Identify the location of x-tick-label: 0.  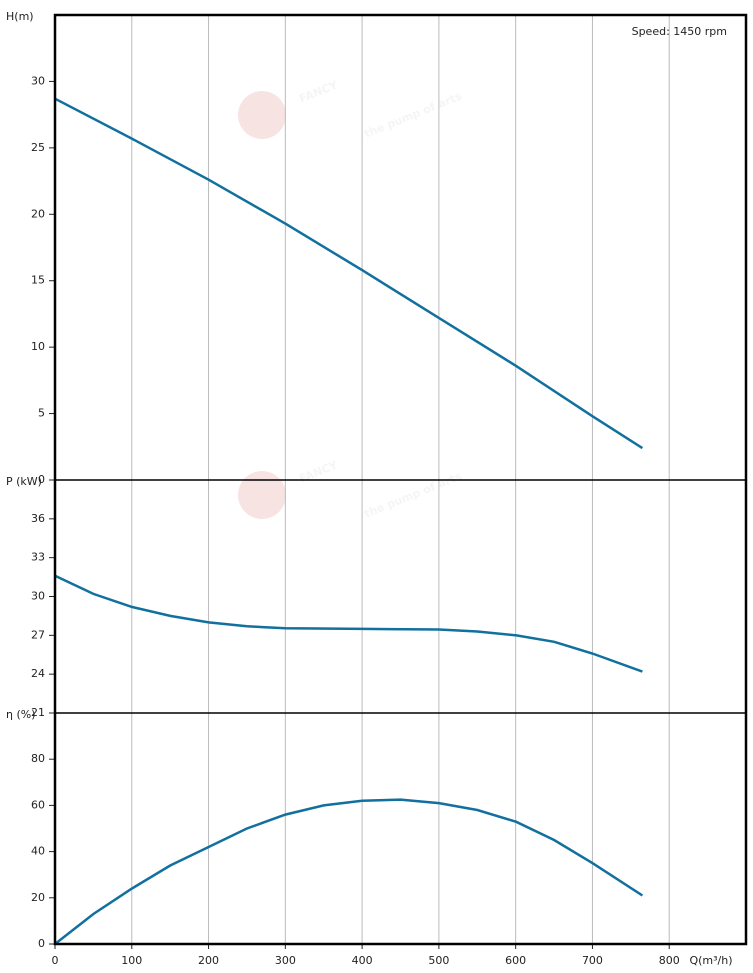
(55, 960).